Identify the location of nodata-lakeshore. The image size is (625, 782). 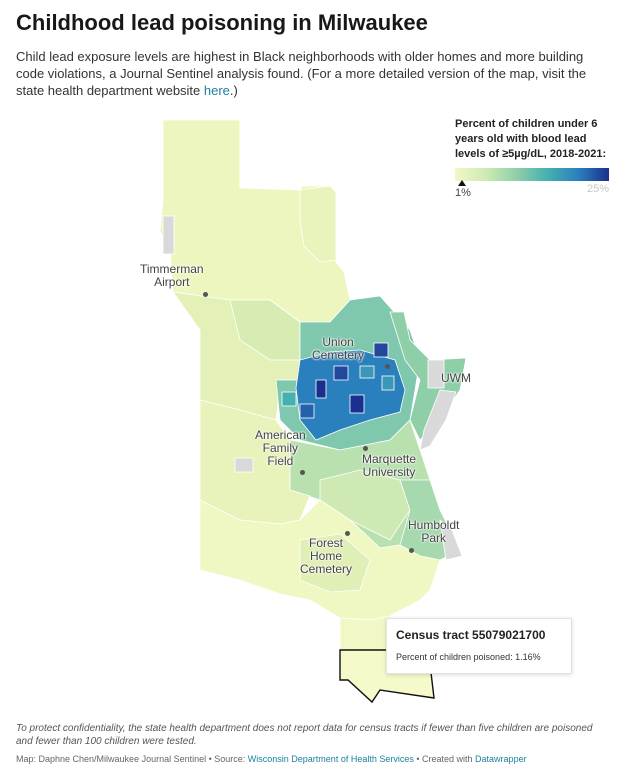
(438, 420).